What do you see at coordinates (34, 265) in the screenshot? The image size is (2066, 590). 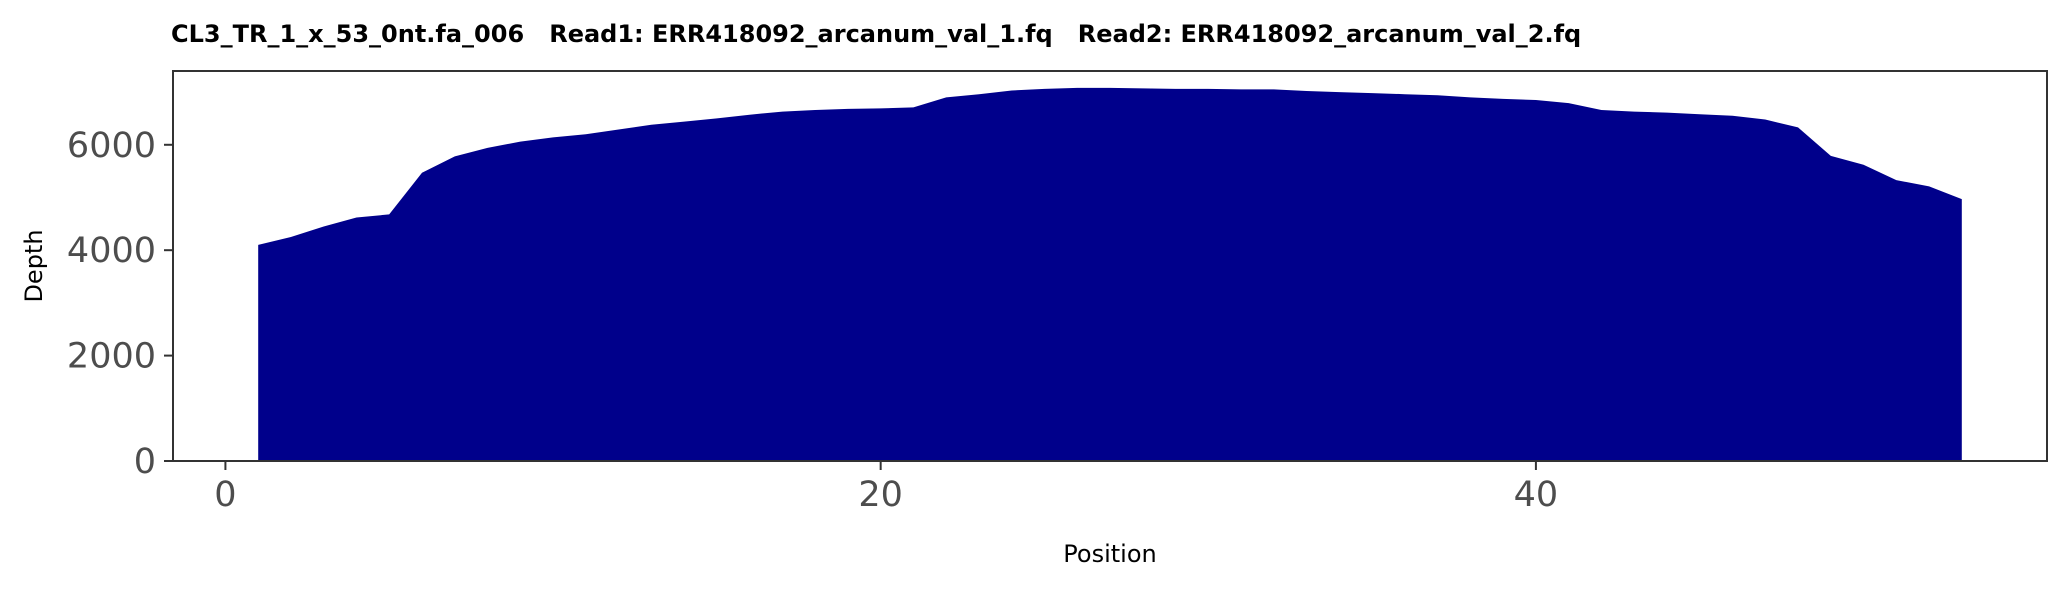 I see `y-axis-label: Depth` at bounding box center [34, 265].